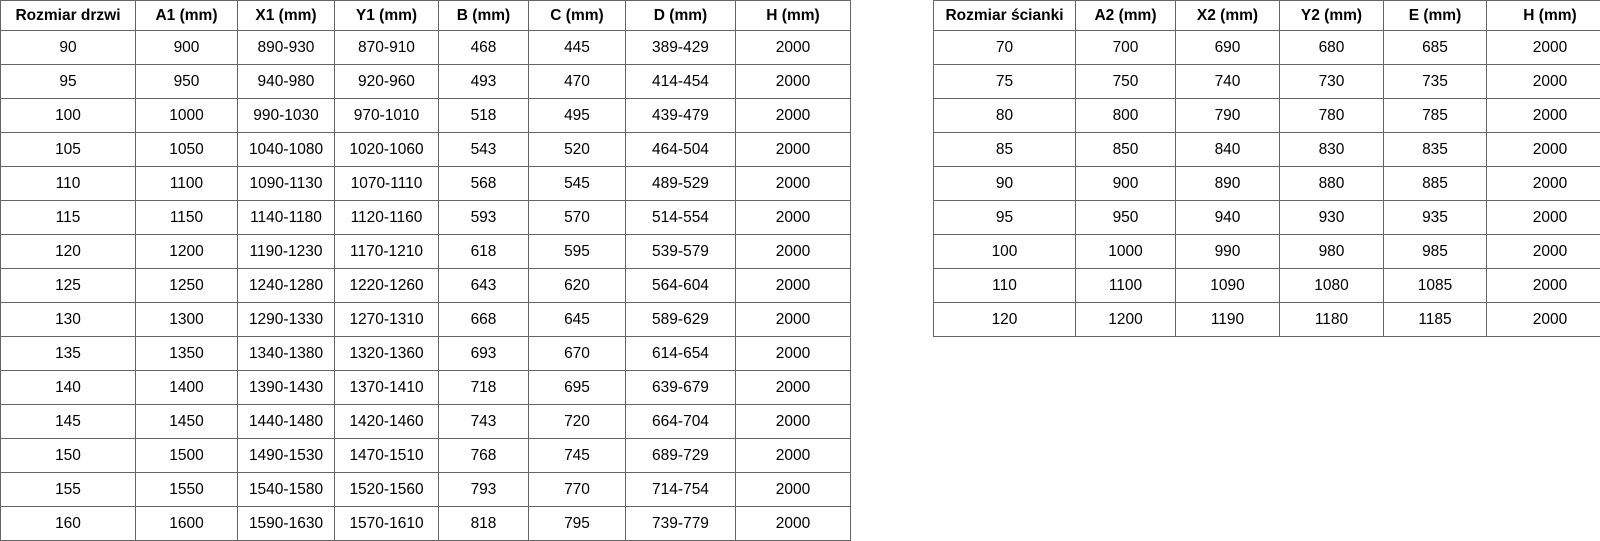 The image size is (1600, 541). I want to click on table-cell: 1100, so click(187, 184).